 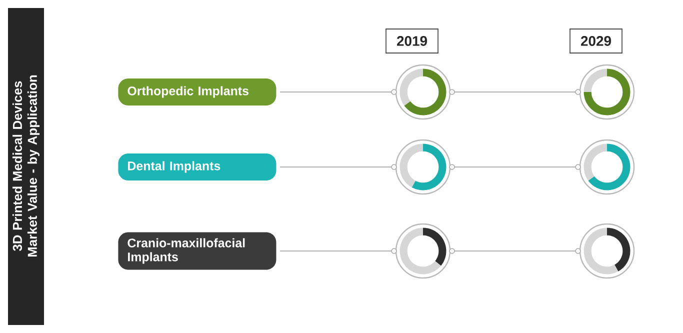 I want to click on category-label: Orthopedic Implants, so click(x=188, y=92).